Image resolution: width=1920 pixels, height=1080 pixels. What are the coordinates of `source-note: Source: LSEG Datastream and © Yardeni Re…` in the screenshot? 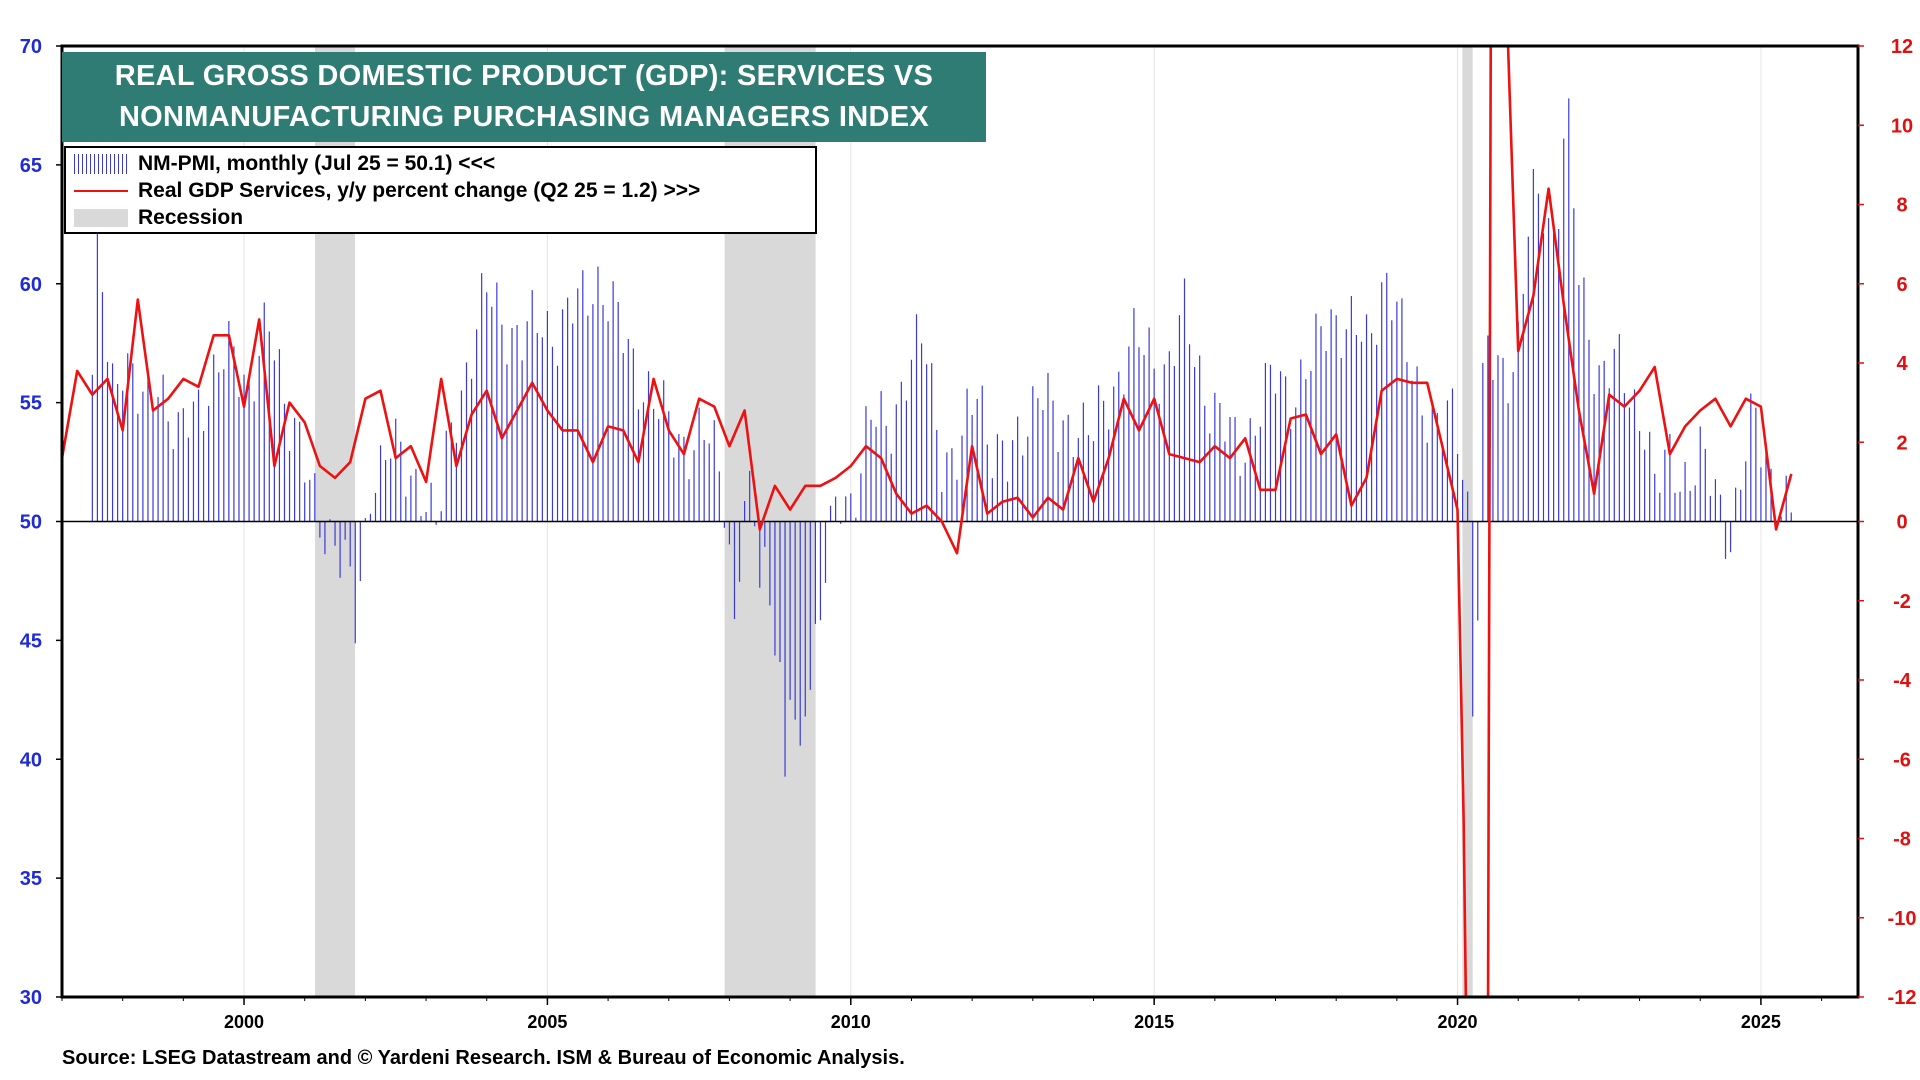 It's located at (483, 1058).